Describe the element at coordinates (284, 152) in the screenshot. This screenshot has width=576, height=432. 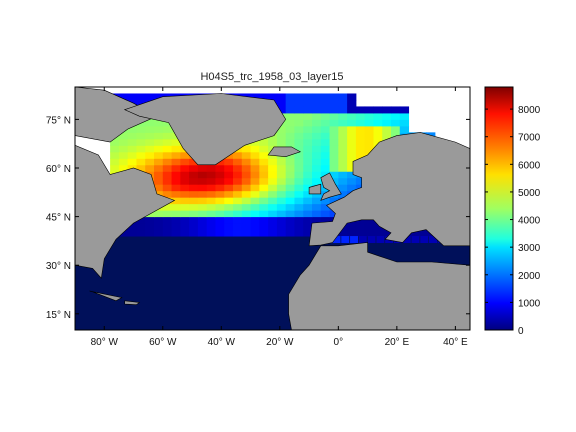
I see `land-iceland` at that location.